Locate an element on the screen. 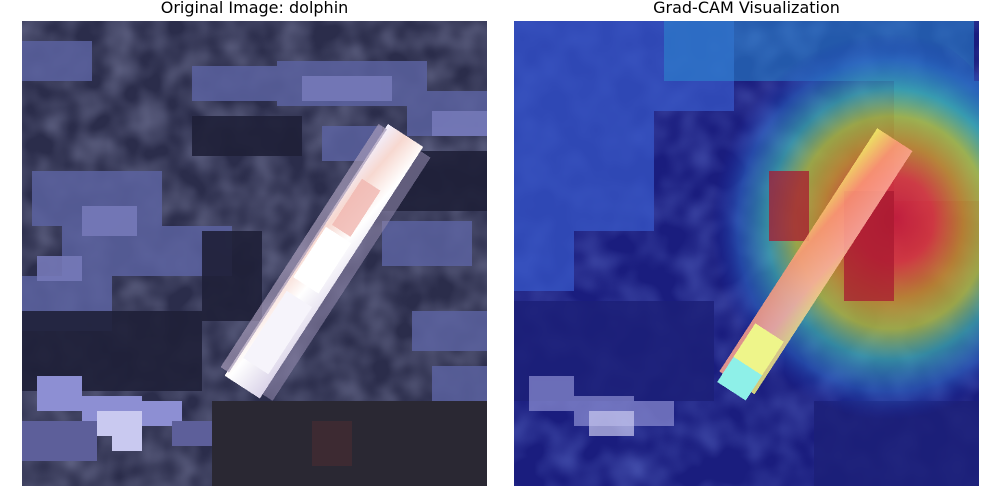 The height and width of the screenshot is (500, 1000). gradcam-title: Grad-CAM Visualization is located at coordinates (746, 8).